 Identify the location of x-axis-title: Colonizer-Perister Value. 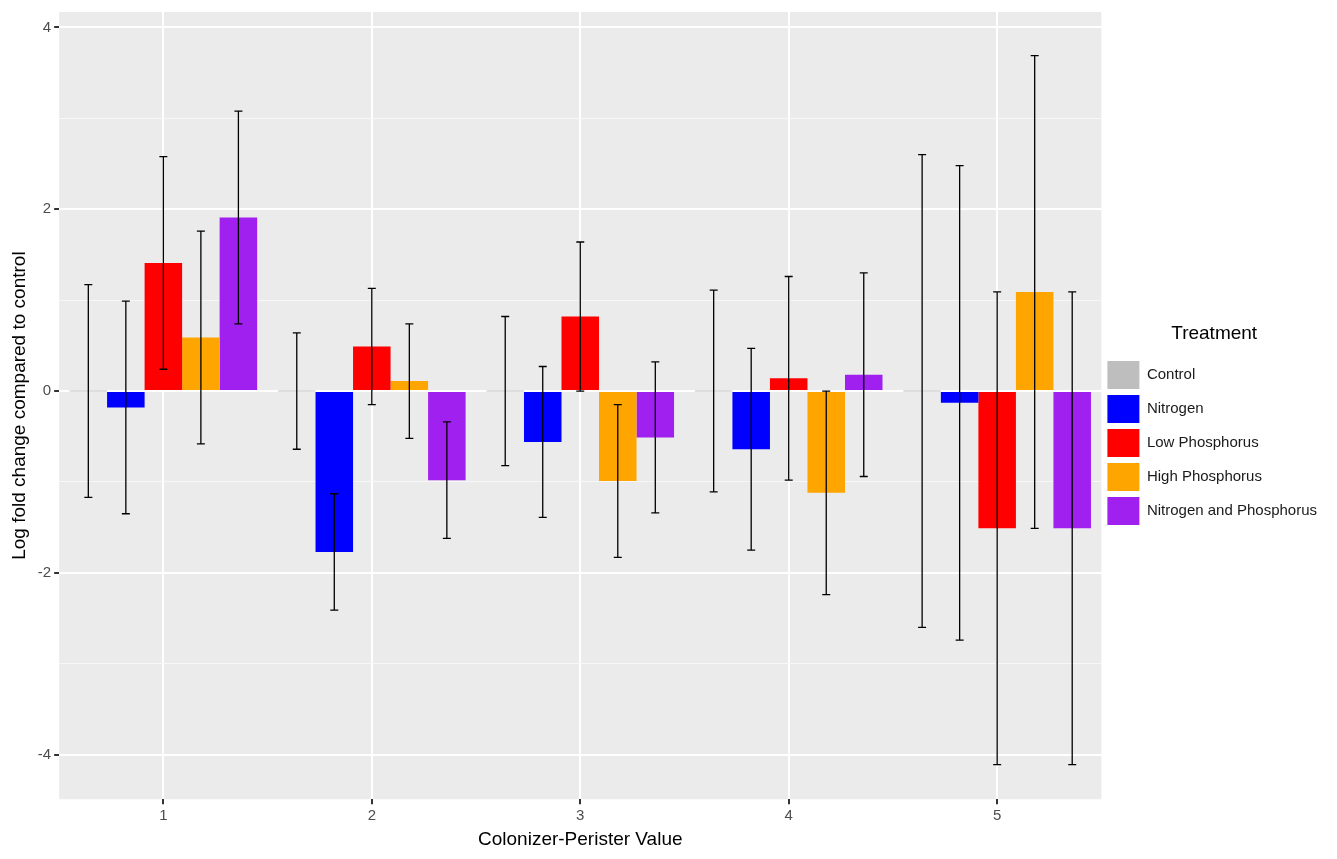
(580, 838).